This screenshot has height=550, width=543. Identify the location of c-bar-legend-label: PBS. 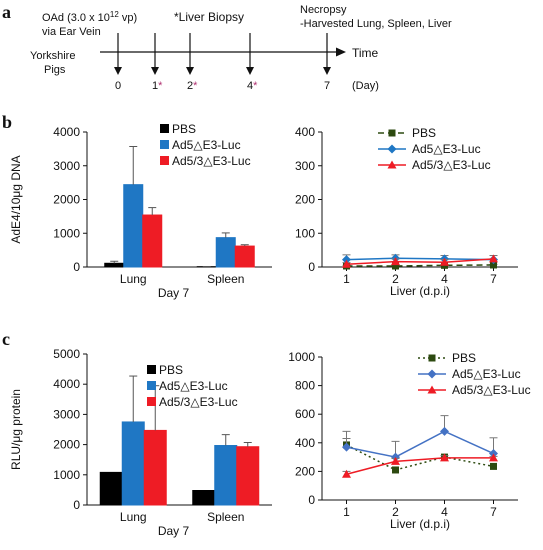
(171, 370).